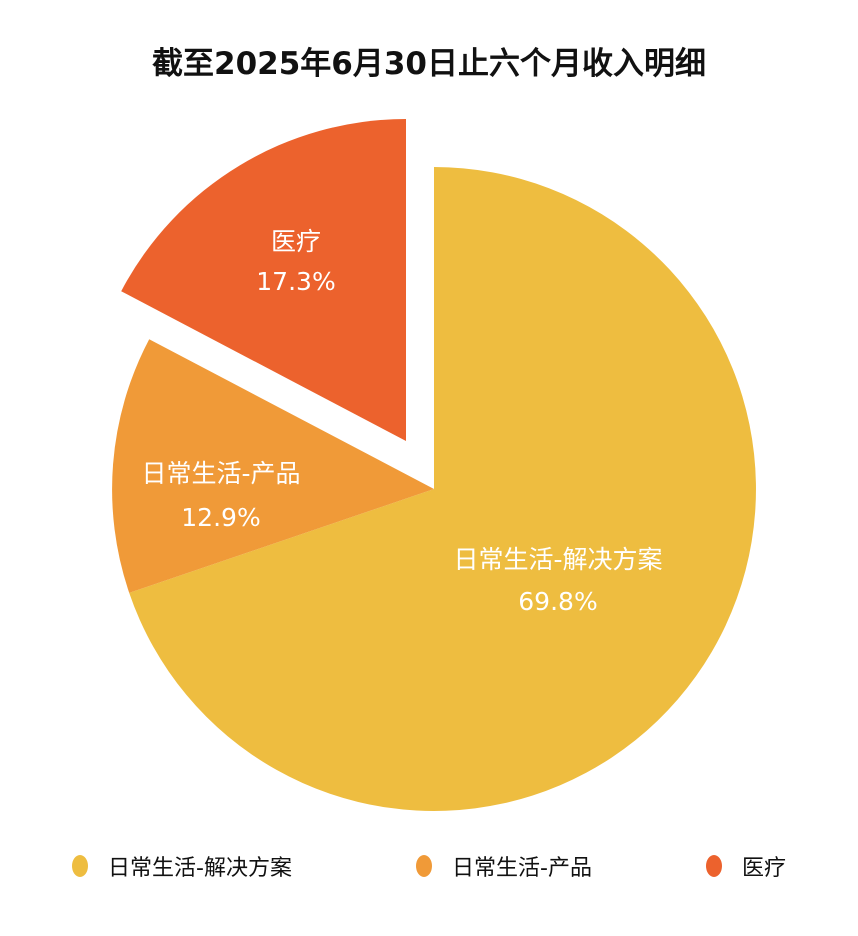  I want to click on slice-label-daily-life-products-percent: 12.9%, so click(220, 517).